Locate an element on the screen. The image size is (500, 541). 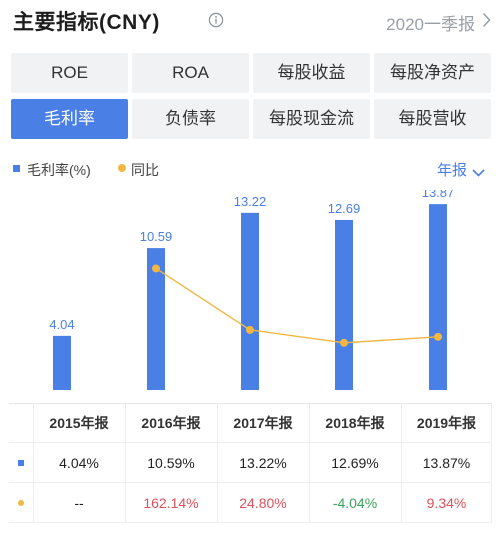
table-header-cell: 2018年报 is located at coordinates (355, 423).